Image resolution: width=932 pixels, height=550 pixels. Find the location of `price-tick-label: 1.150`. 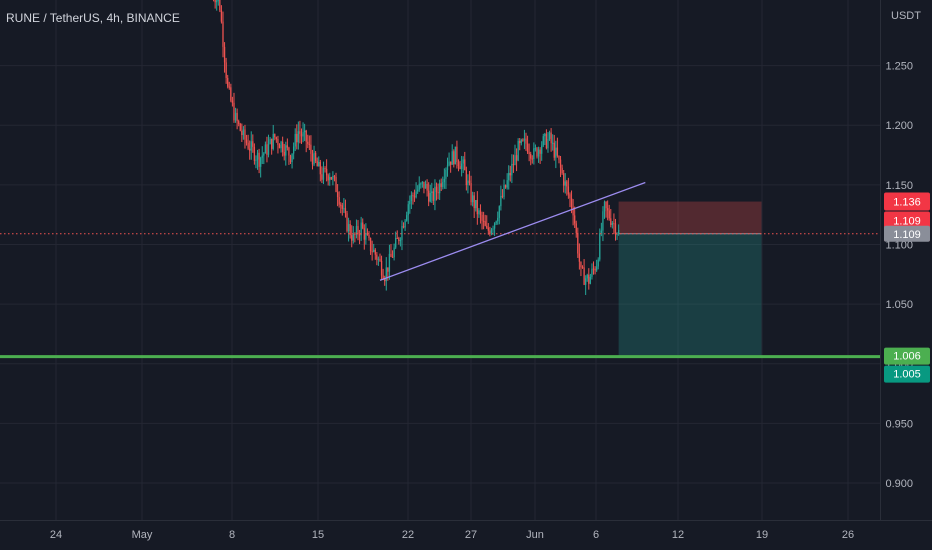

price-tick-label: 1.150 is located at coordinates (899, 186).